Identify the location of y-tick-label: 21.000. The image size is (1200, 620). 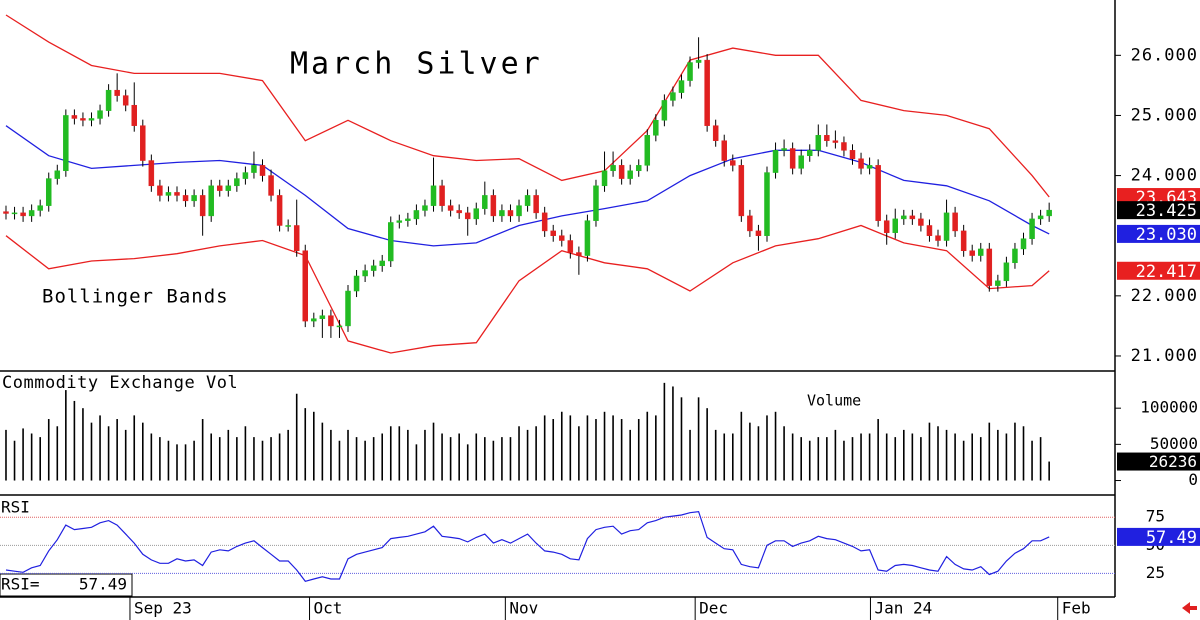
(1164, 356).